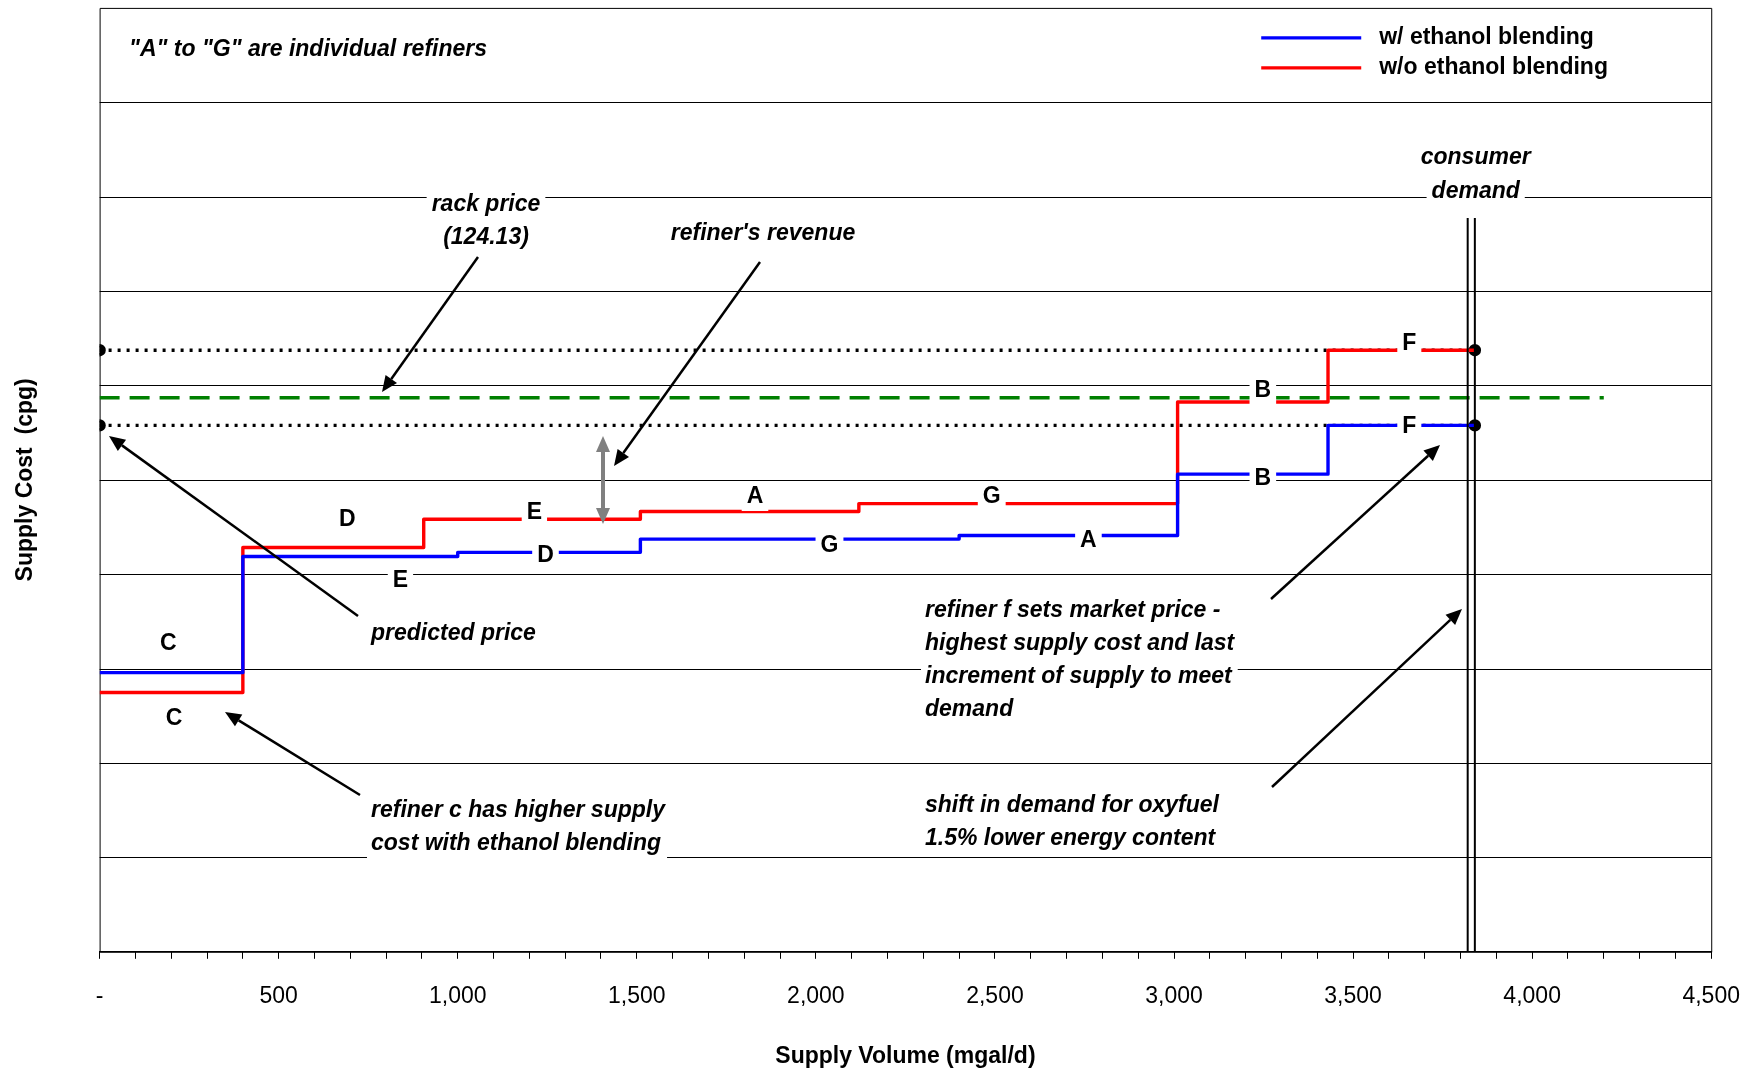 The width and height of the screenshot is (1764, 1078). I want to click on legend-label: w/ ethanol blending, so click(1486, 36).